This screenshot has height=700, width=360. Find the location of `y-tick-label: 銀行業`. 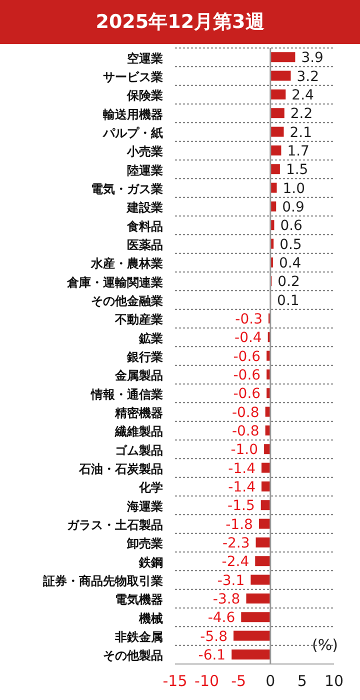

y-tick-label: 銀行業 is located at coordinates (144, 357).